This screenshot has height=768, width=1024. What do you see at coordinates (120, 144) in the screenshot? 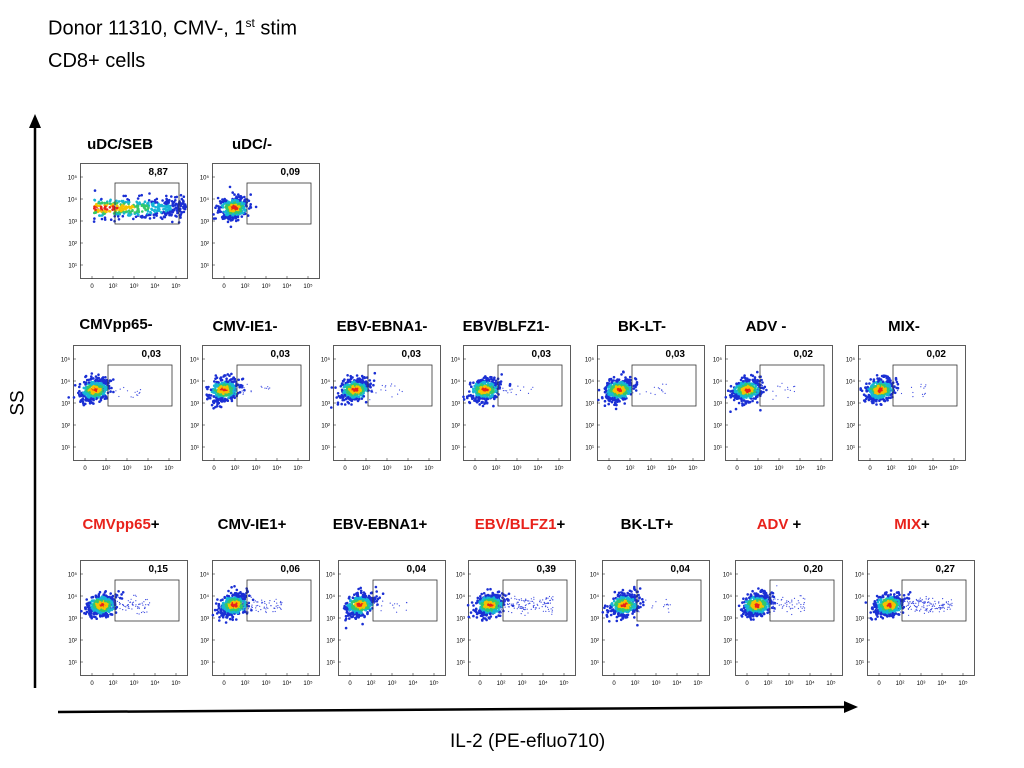
I see `panel-label: uDC/SEB` at bounding box center [120, 144].